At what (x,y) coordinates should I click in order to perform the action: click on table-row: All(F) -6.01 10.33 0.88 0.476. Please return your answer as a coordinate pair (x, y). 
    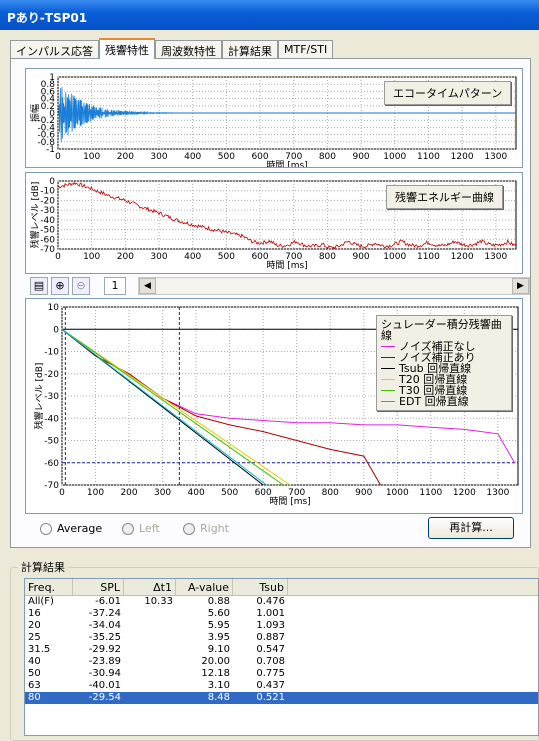
    Looking at the image, I should click on (281, 602).